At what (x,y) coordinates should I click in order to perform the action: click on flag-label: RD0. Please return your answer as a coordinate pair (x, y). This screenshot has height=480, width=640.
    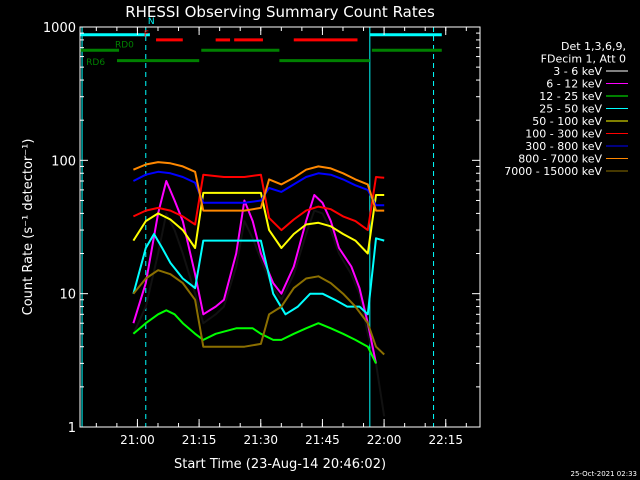
    Looking at the image, I should click on (124, 46).